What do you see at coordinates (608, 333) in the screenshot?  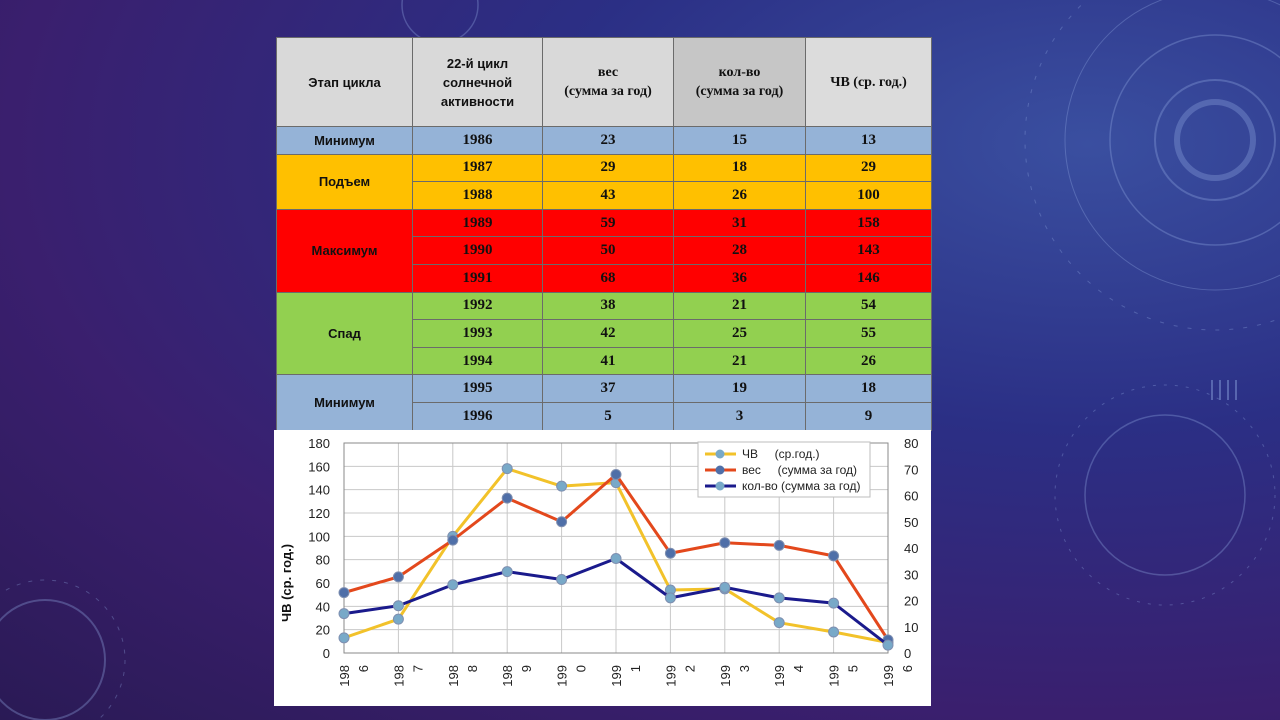 I see `cell-ves: 42` at bounding box center [608, 333].